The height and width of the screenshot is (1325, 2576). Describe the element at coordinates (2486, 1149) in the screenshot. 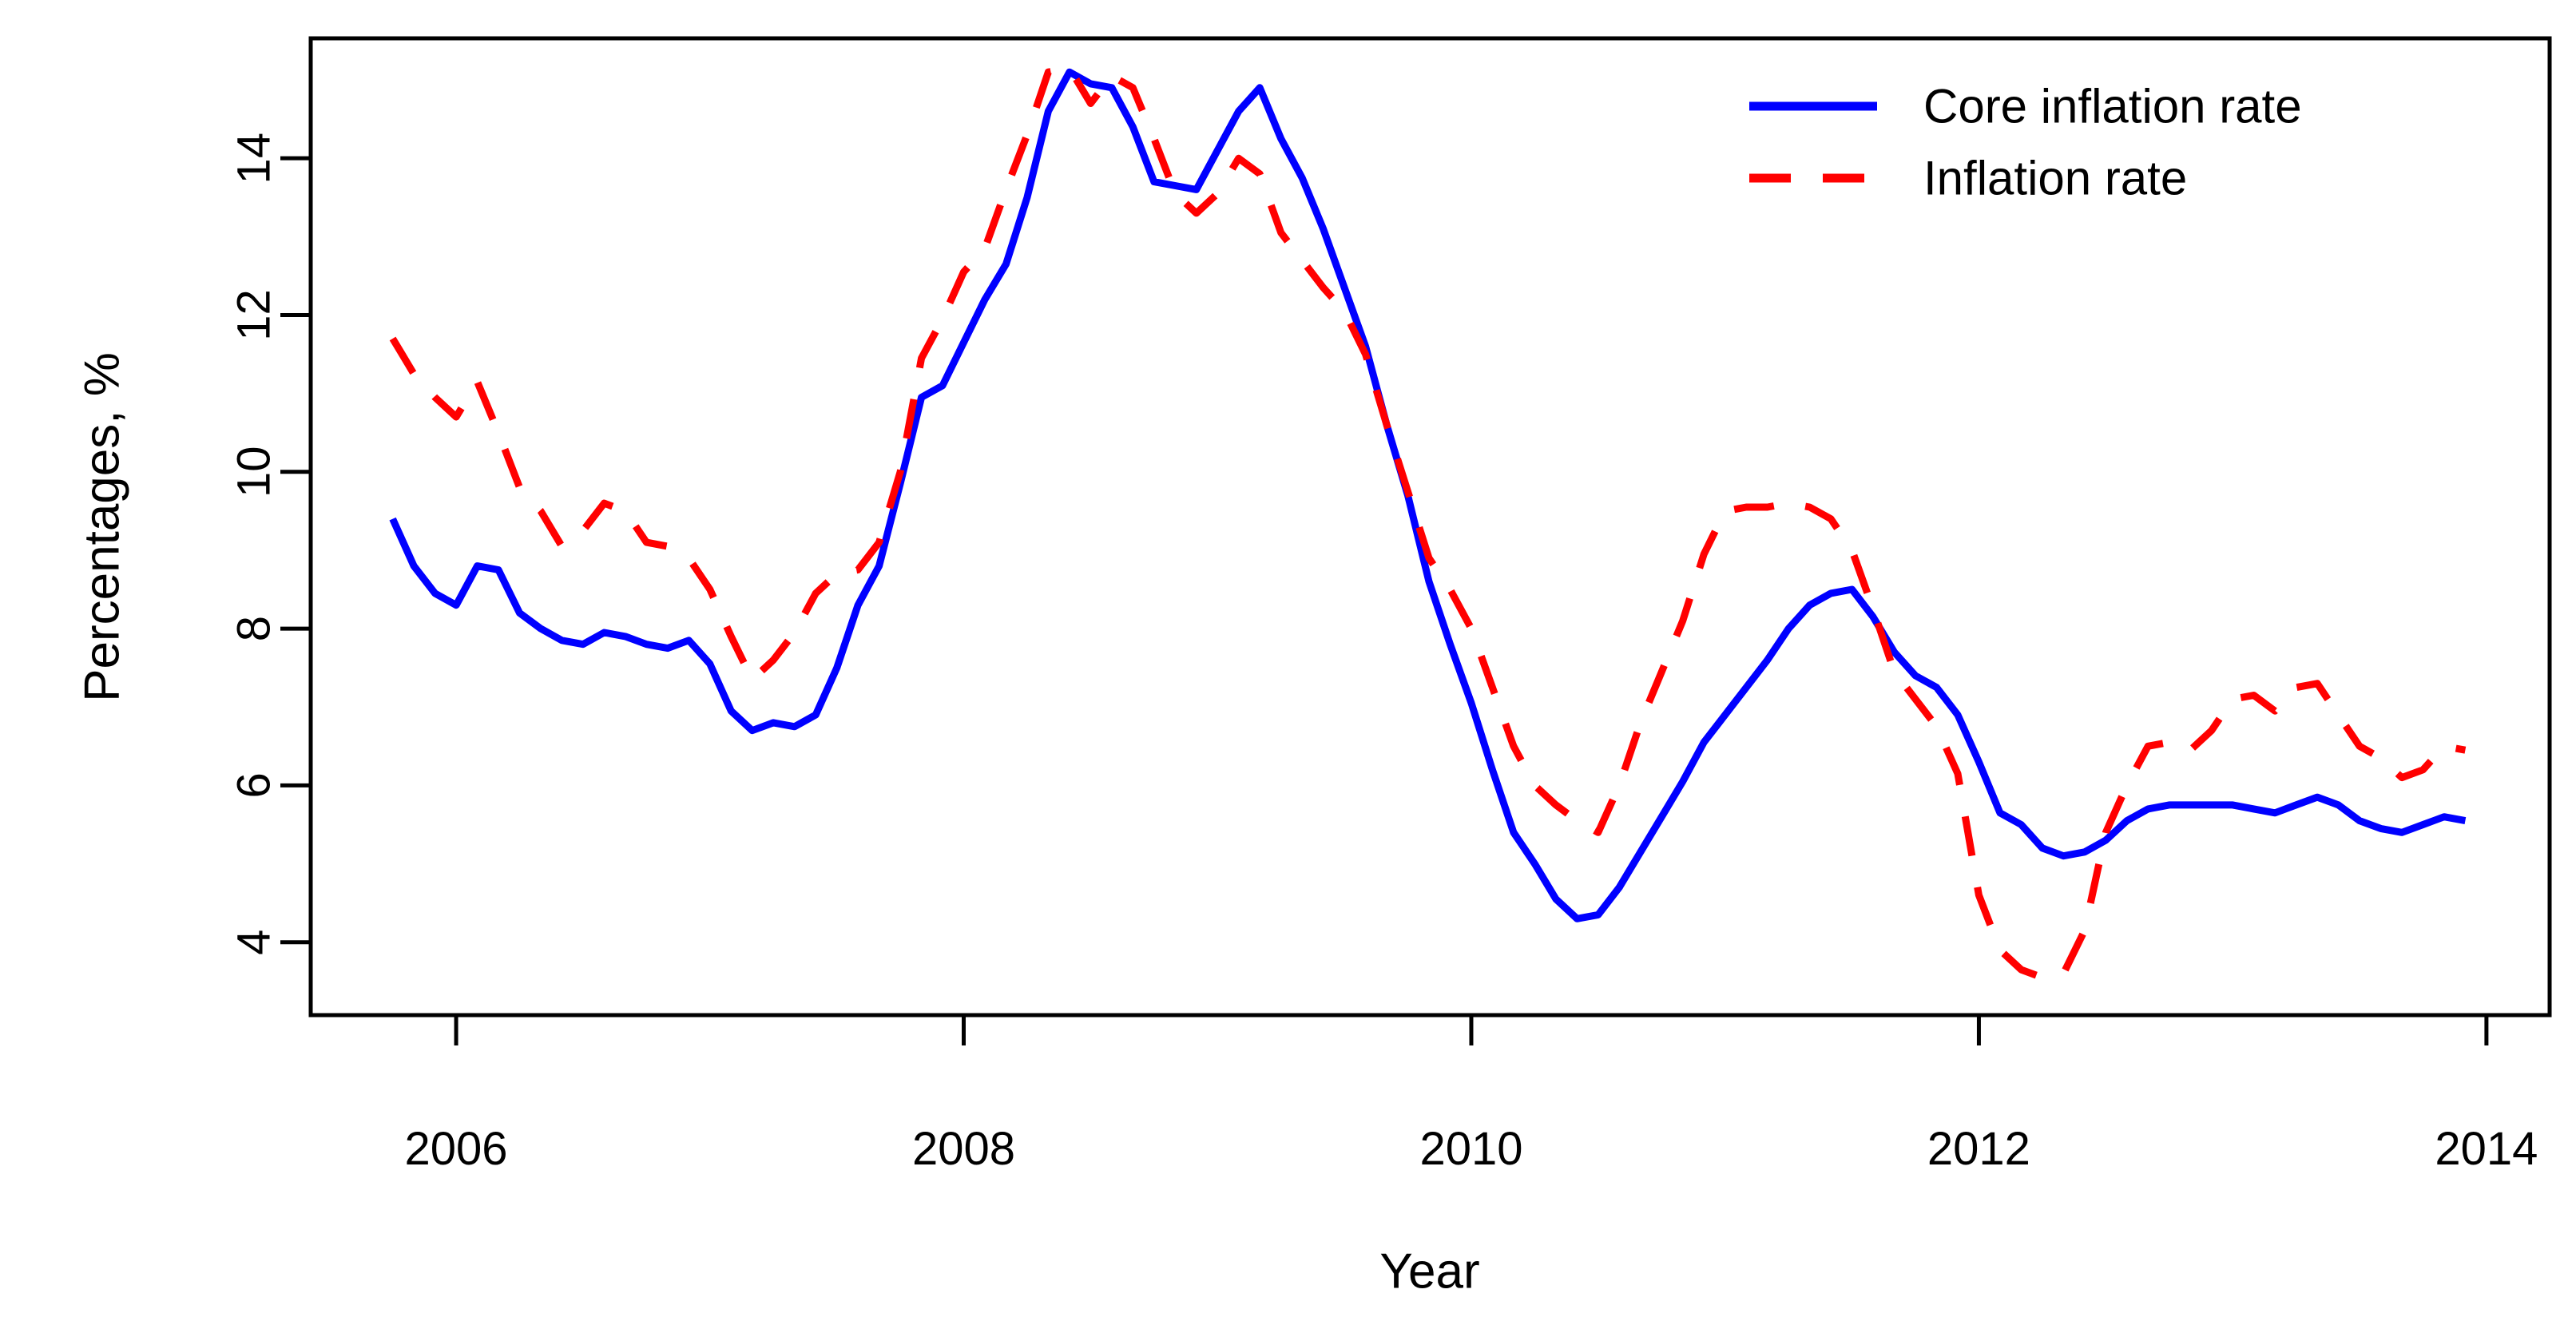

I see `x-tick-label-2014: 2014` at that location.